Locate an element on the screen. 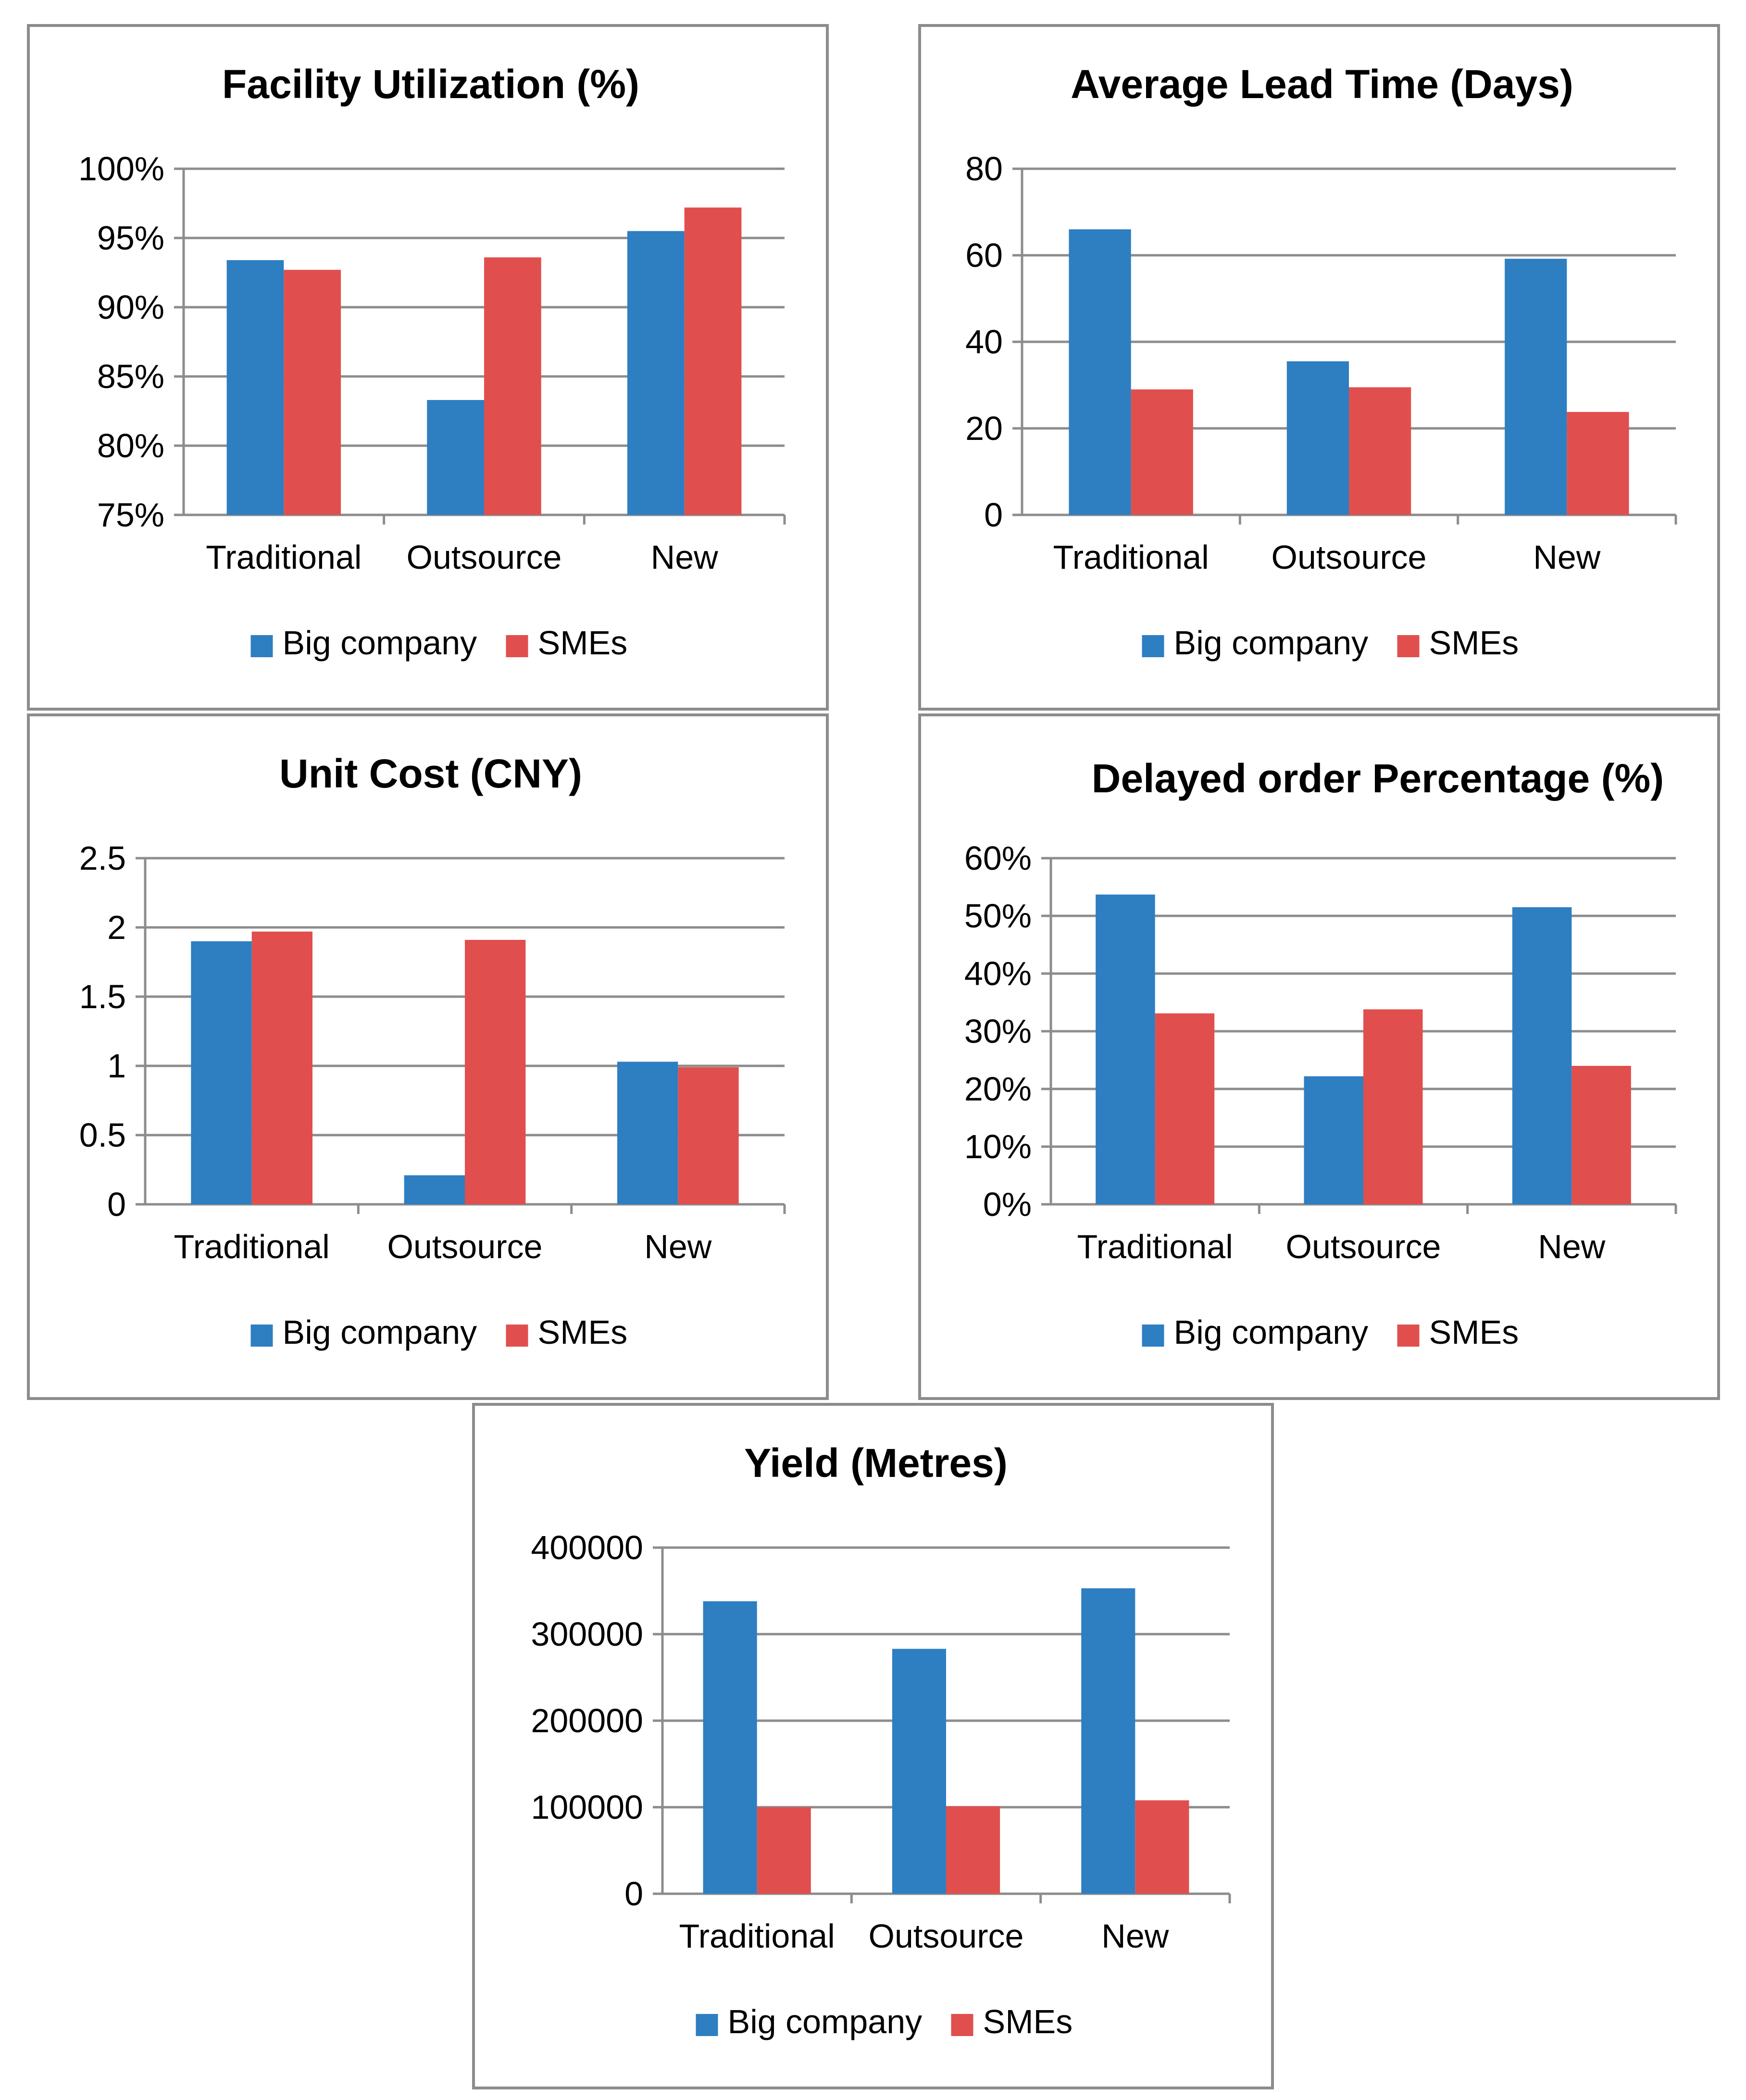  y-tick-label: 100000 is located at coordinates (587, 1807).